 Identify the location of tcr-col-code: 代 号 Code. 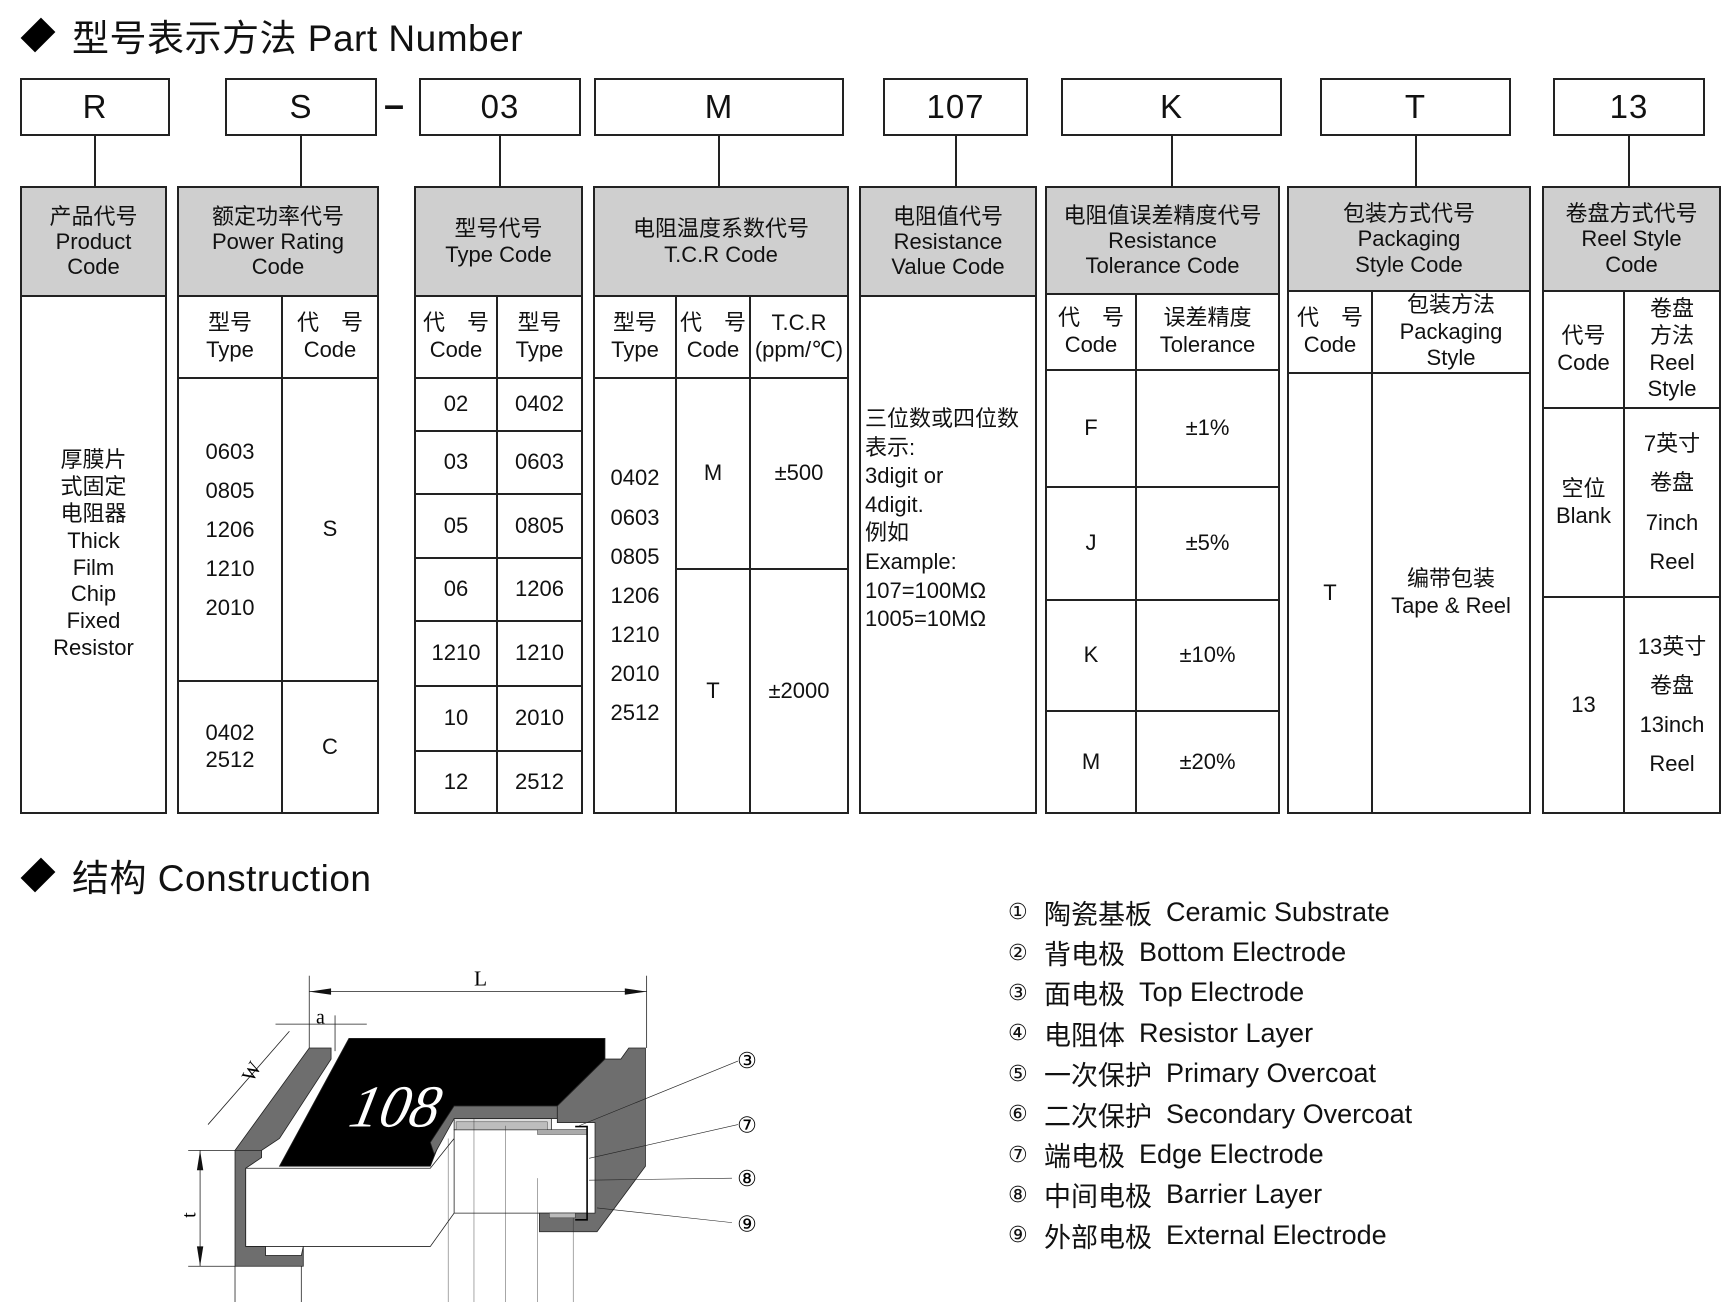
(713, 337).